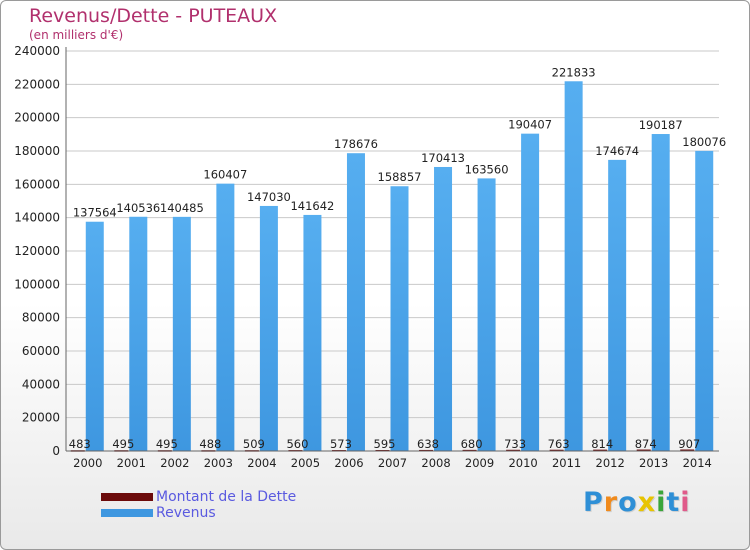 The width and height of the screenshot is (750, 550). I want to click on y-tick-label: 0, so click(56, 451).